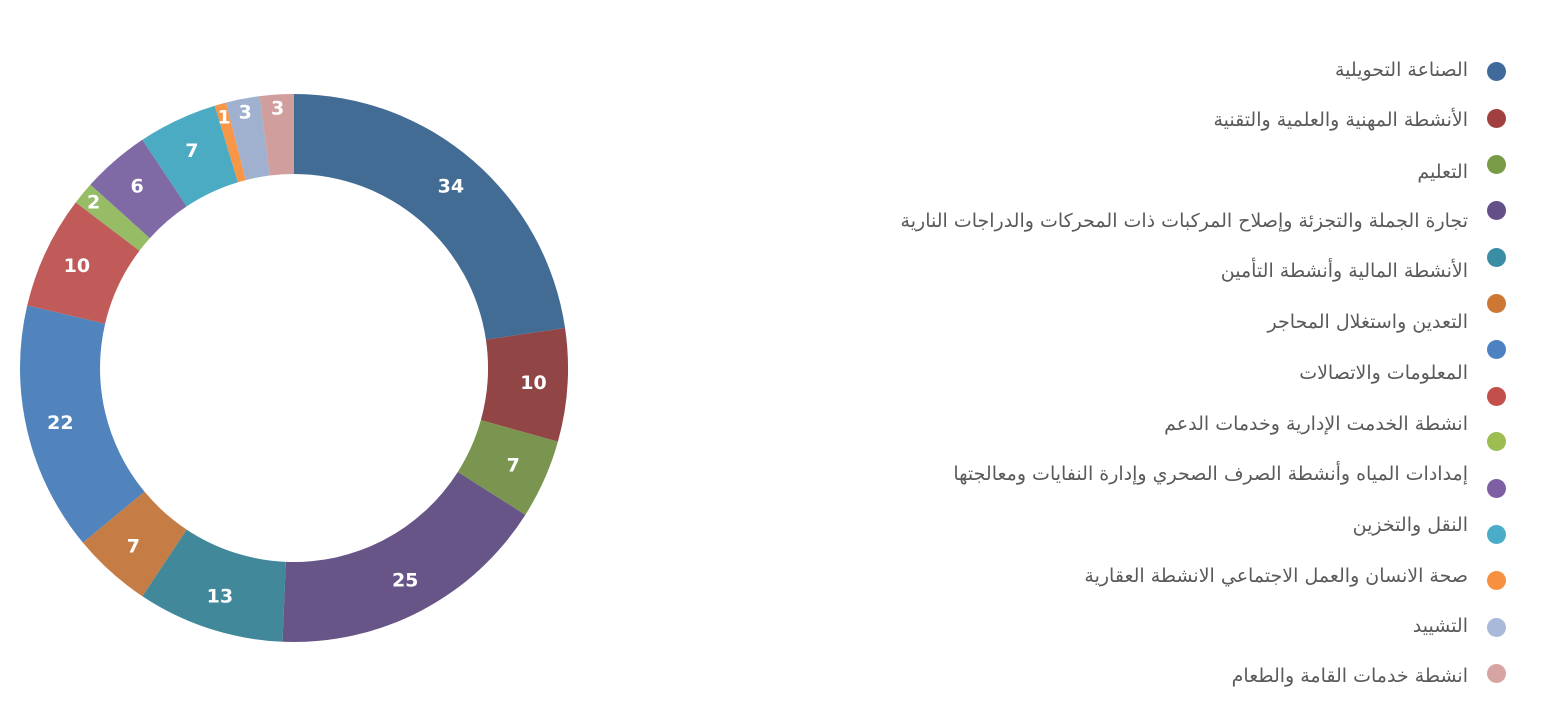 The image size is (1542, 718). What do you see at coordinates (220, 596) in the screenshot?
I see `slice-value-label: 13` at bounding box center [220, 596].